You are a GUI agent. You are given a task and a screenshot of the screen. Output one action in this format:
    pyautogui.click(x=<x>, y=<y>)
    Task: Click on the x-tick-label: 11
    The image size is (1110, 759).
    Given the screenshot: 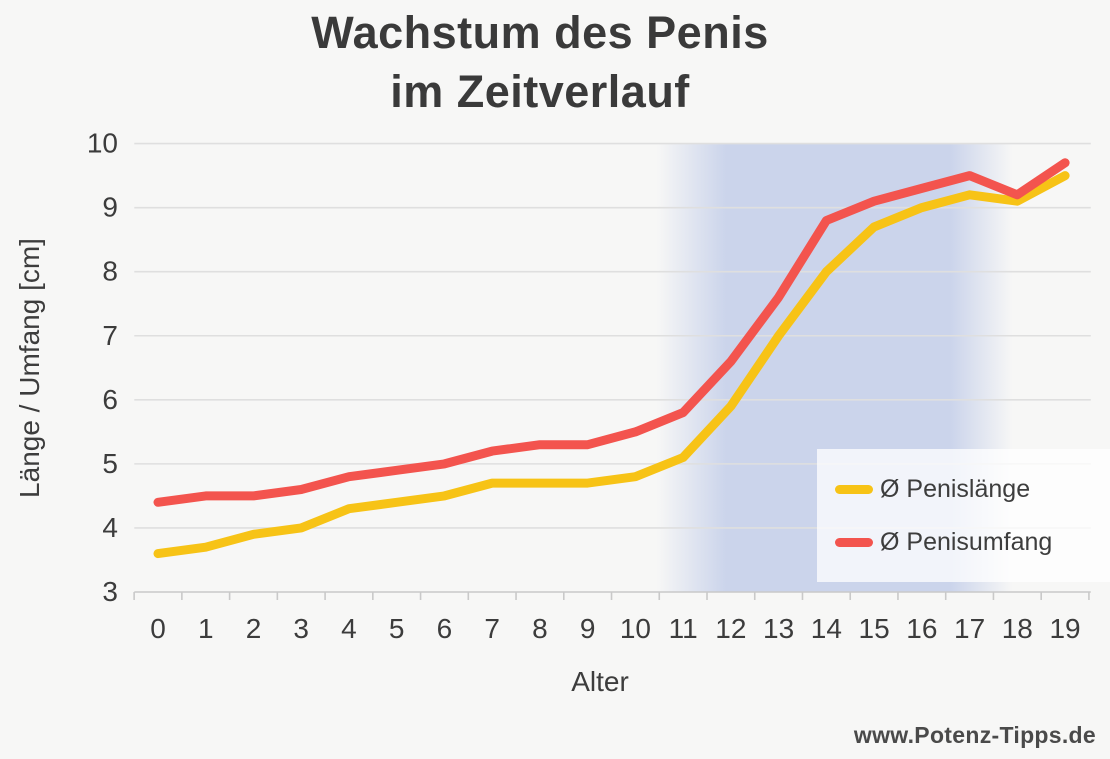 What is the action you would take?
    pyautogui.click(x=683, y=628)
    